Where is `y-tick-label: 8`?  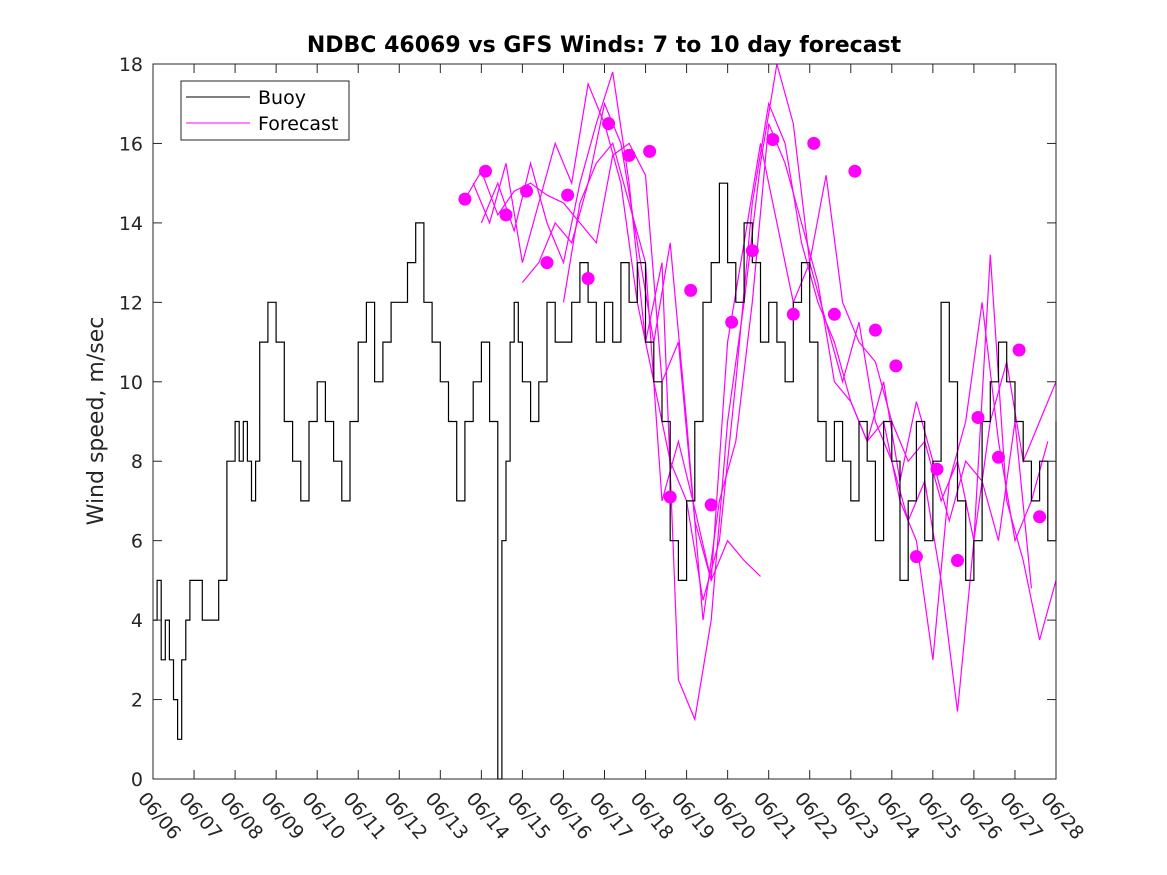
y-tick-label: 8 is located at coordinates (137, 462).